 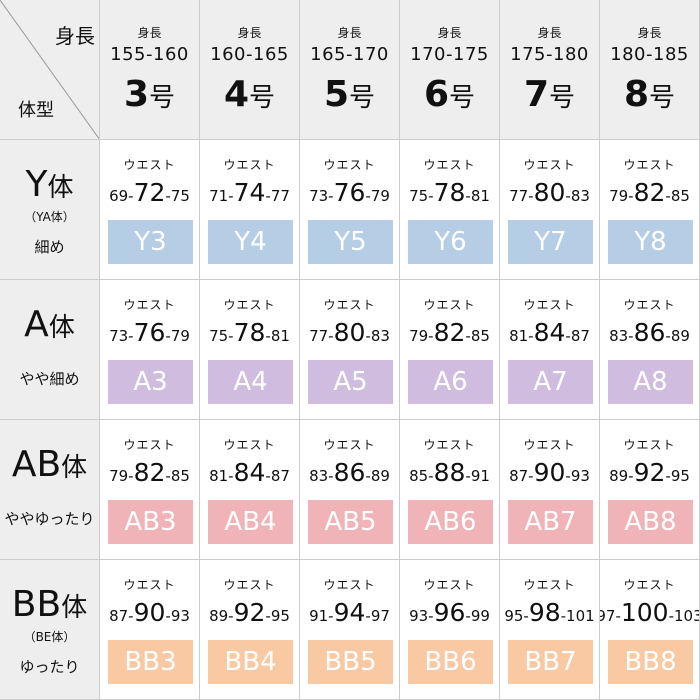 I want to click on size-code-badge: BB3, so click(x=150, y=662).